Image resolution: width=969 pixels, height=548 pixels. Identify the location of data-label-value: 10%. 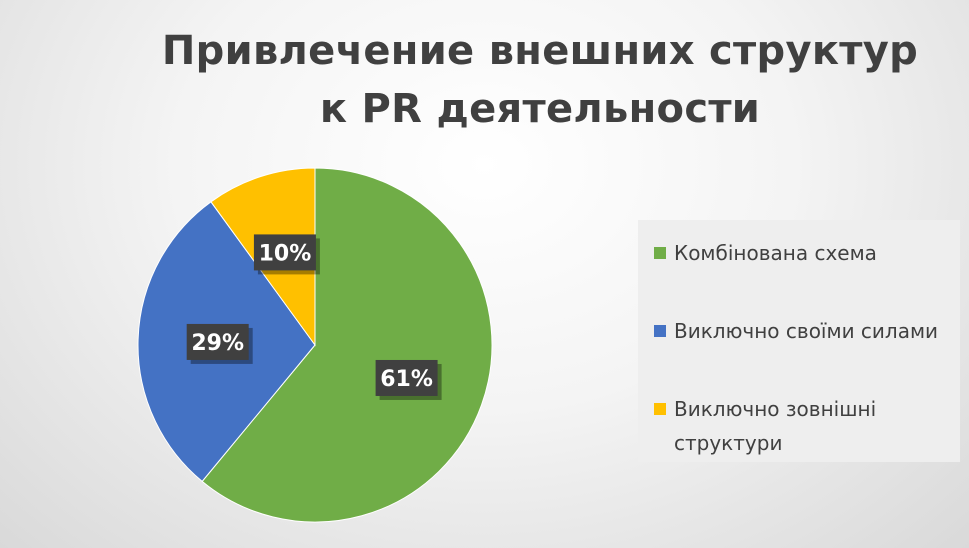
(285, 253).